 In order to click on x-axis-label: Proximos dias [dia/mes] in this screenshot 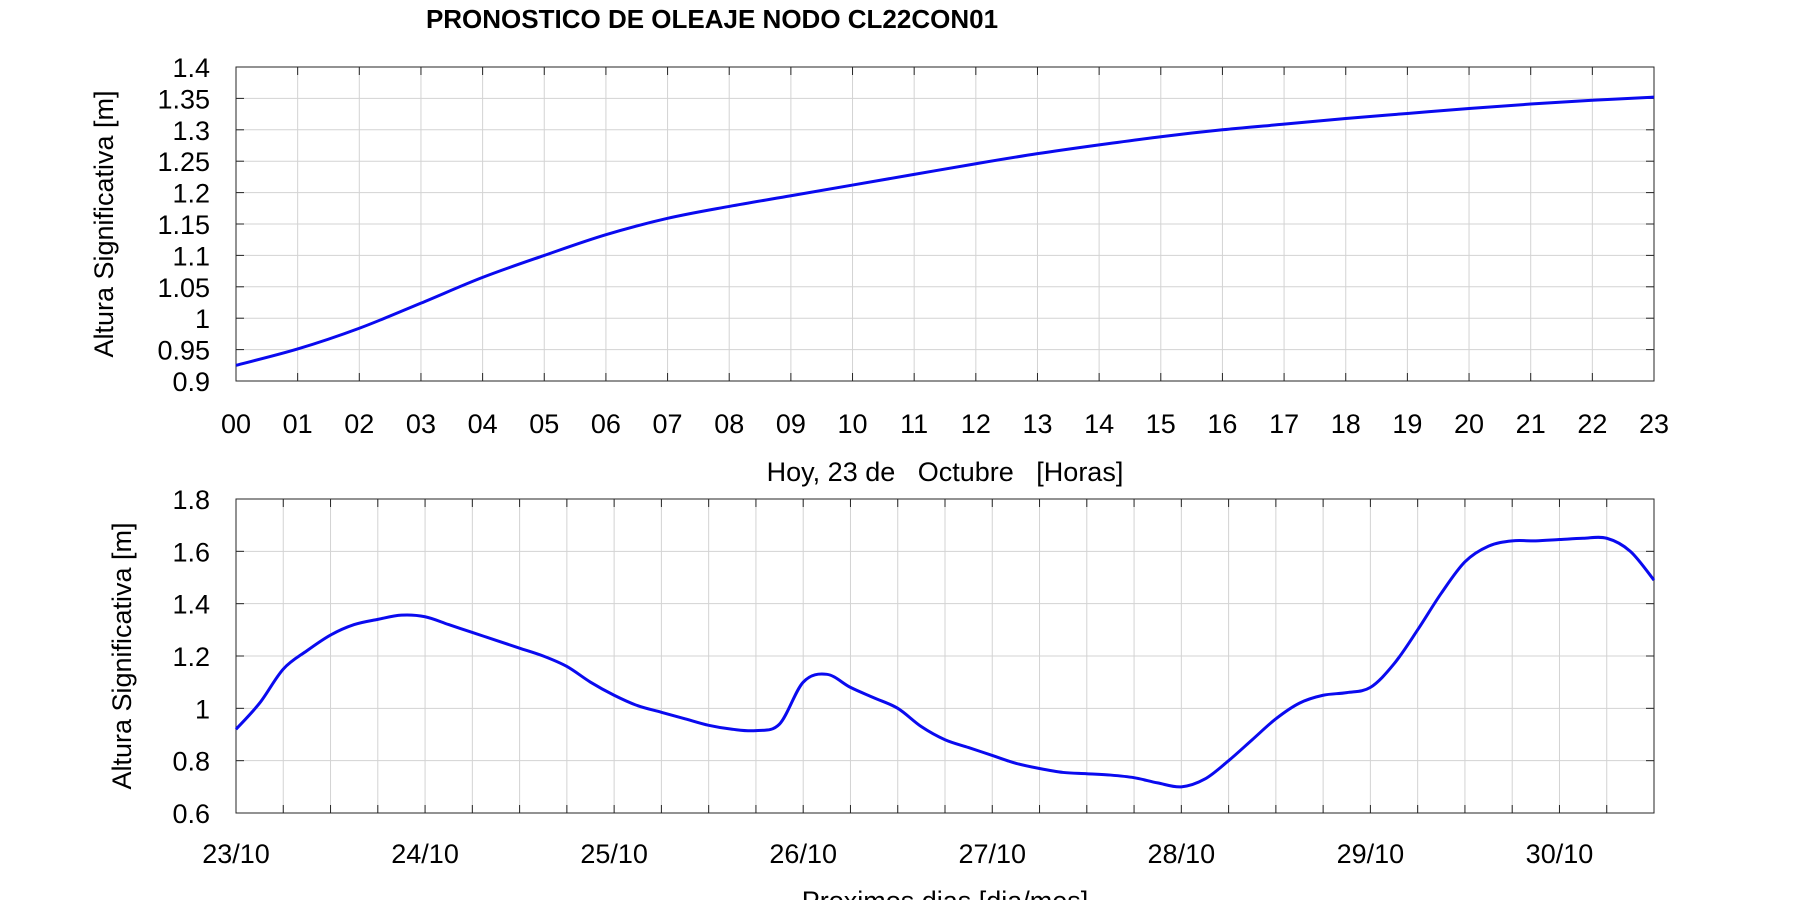, I will do `click(945, 893)`.